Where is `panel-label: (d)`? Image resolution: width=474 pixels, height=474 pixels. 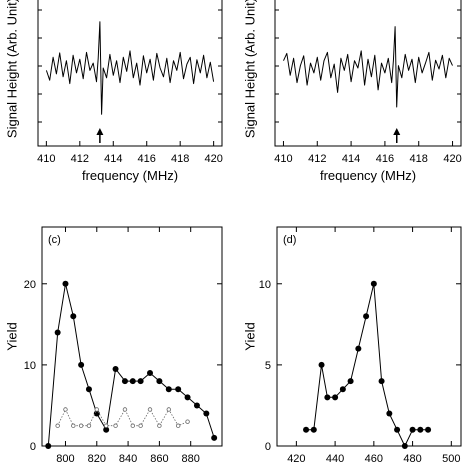
panel-label: (d) is located at coordinates (289, 240).